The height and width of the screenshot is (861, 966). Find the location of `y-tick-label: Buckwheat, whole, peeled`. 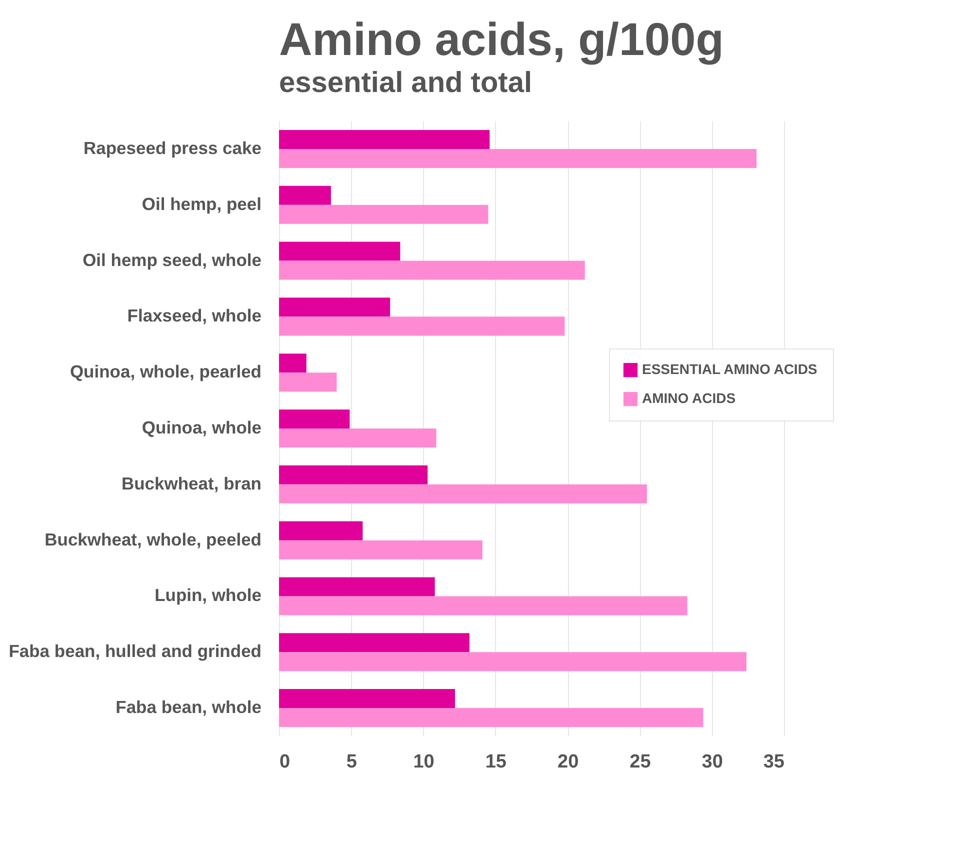

y-tick-label: Buckwheat, whole, peeled is located at coordinates (153, 539).